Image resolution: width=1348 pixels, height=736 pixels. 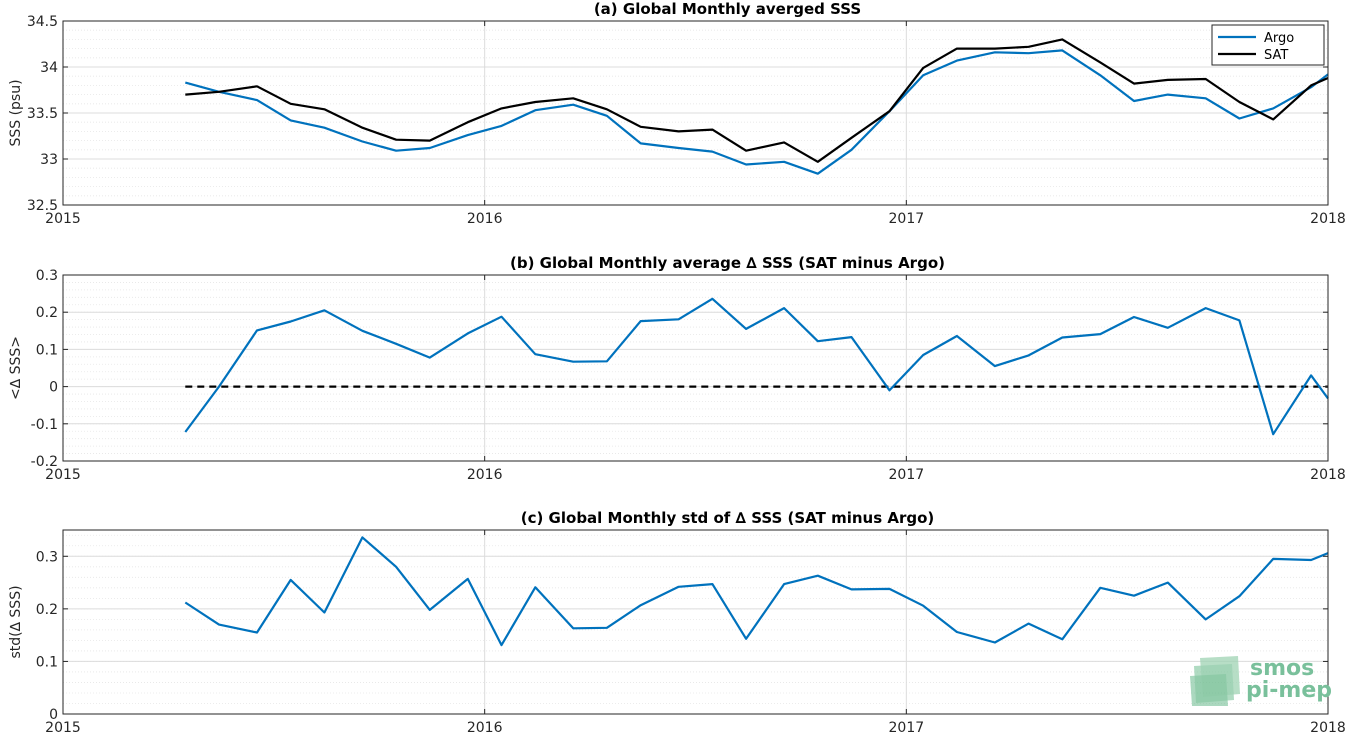 What do you see at coordinates (1289, 690) in the screenshot?
I see `logo-text-pi-mep: pi-mep` at bounding box center [1289, 690].